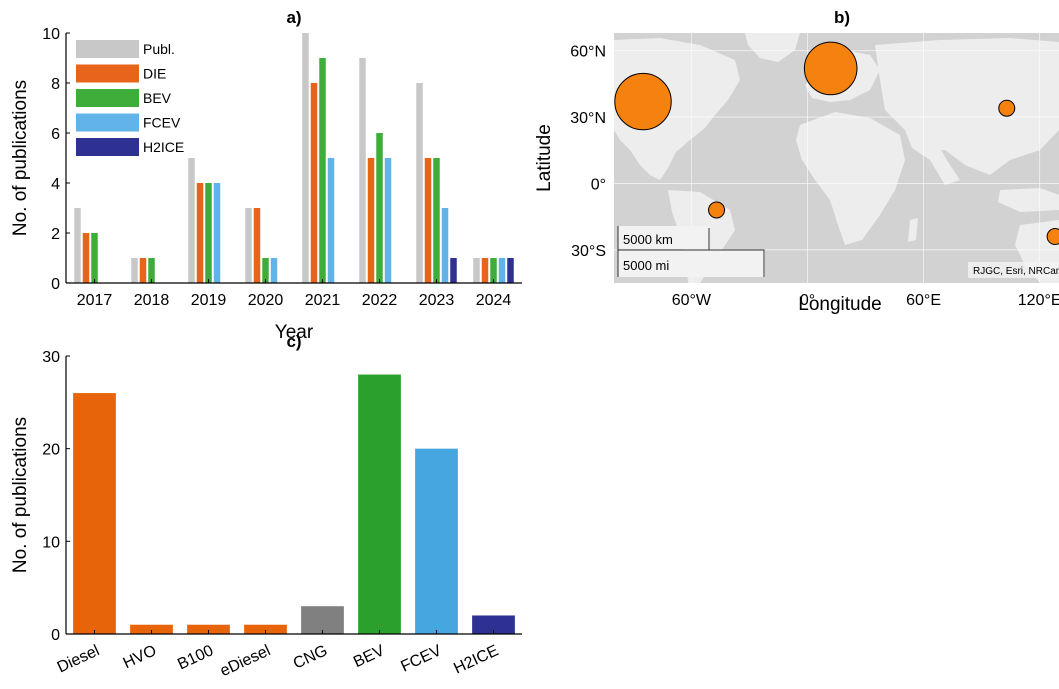 The image size is (1059, 689). Describe the element at coordinates (544, 158) in the screenshot. I see `chart-b-y-label: Latitude` at that location.